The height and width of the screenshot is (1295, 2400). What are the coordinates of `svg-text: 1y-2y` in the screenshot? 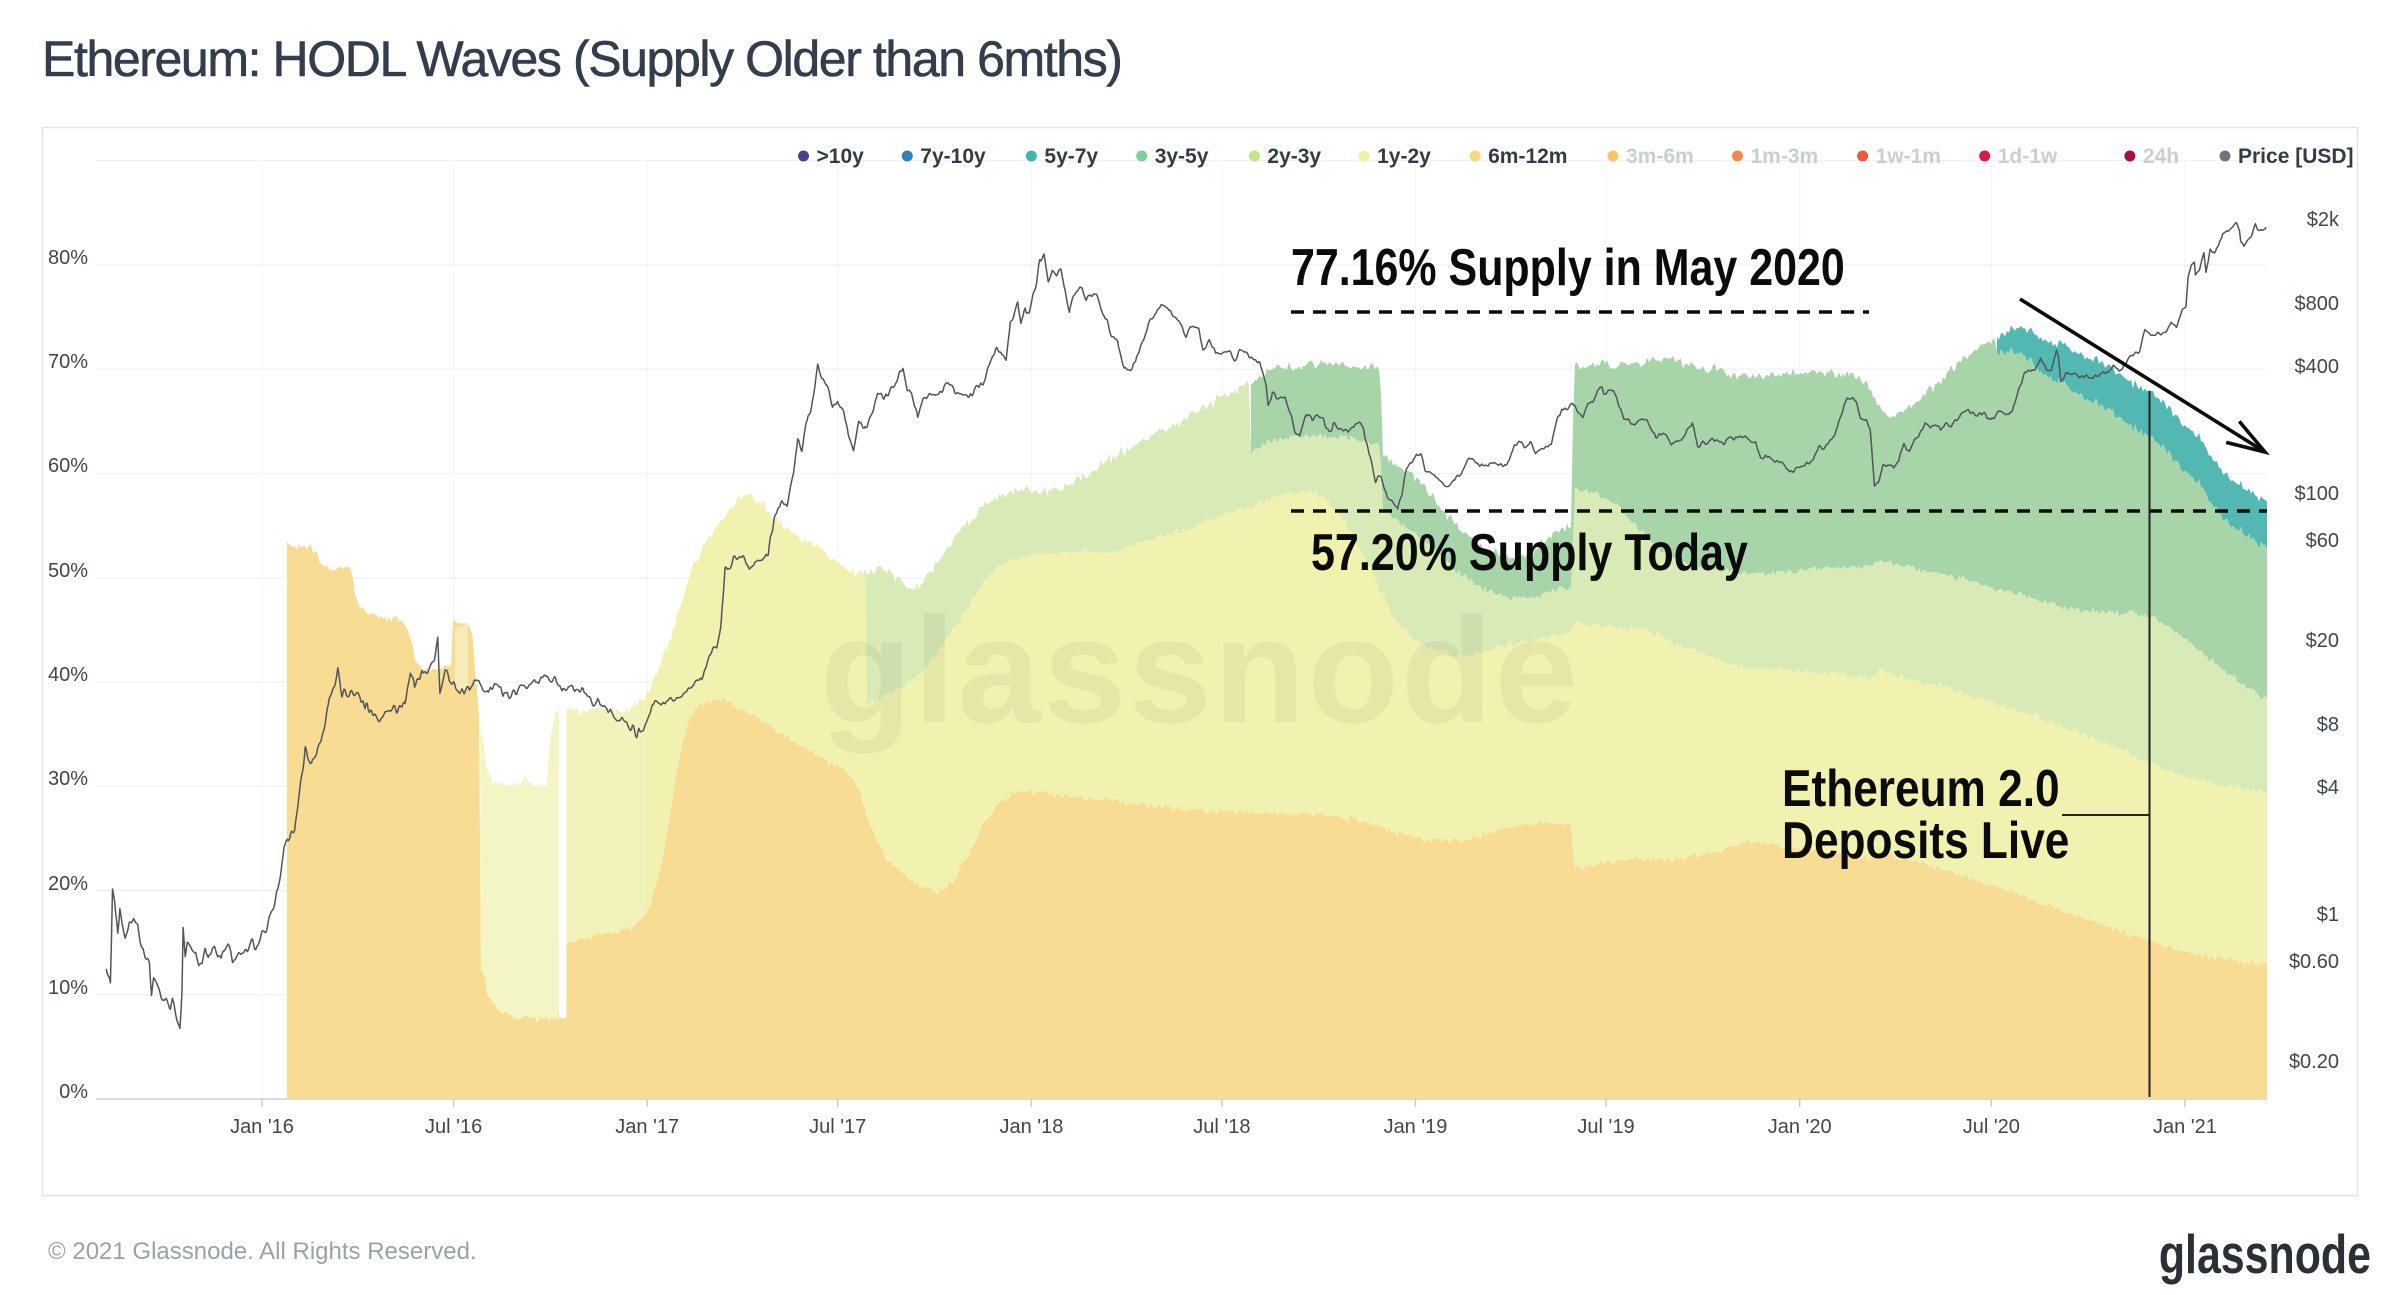 It's located at (1404, 156).